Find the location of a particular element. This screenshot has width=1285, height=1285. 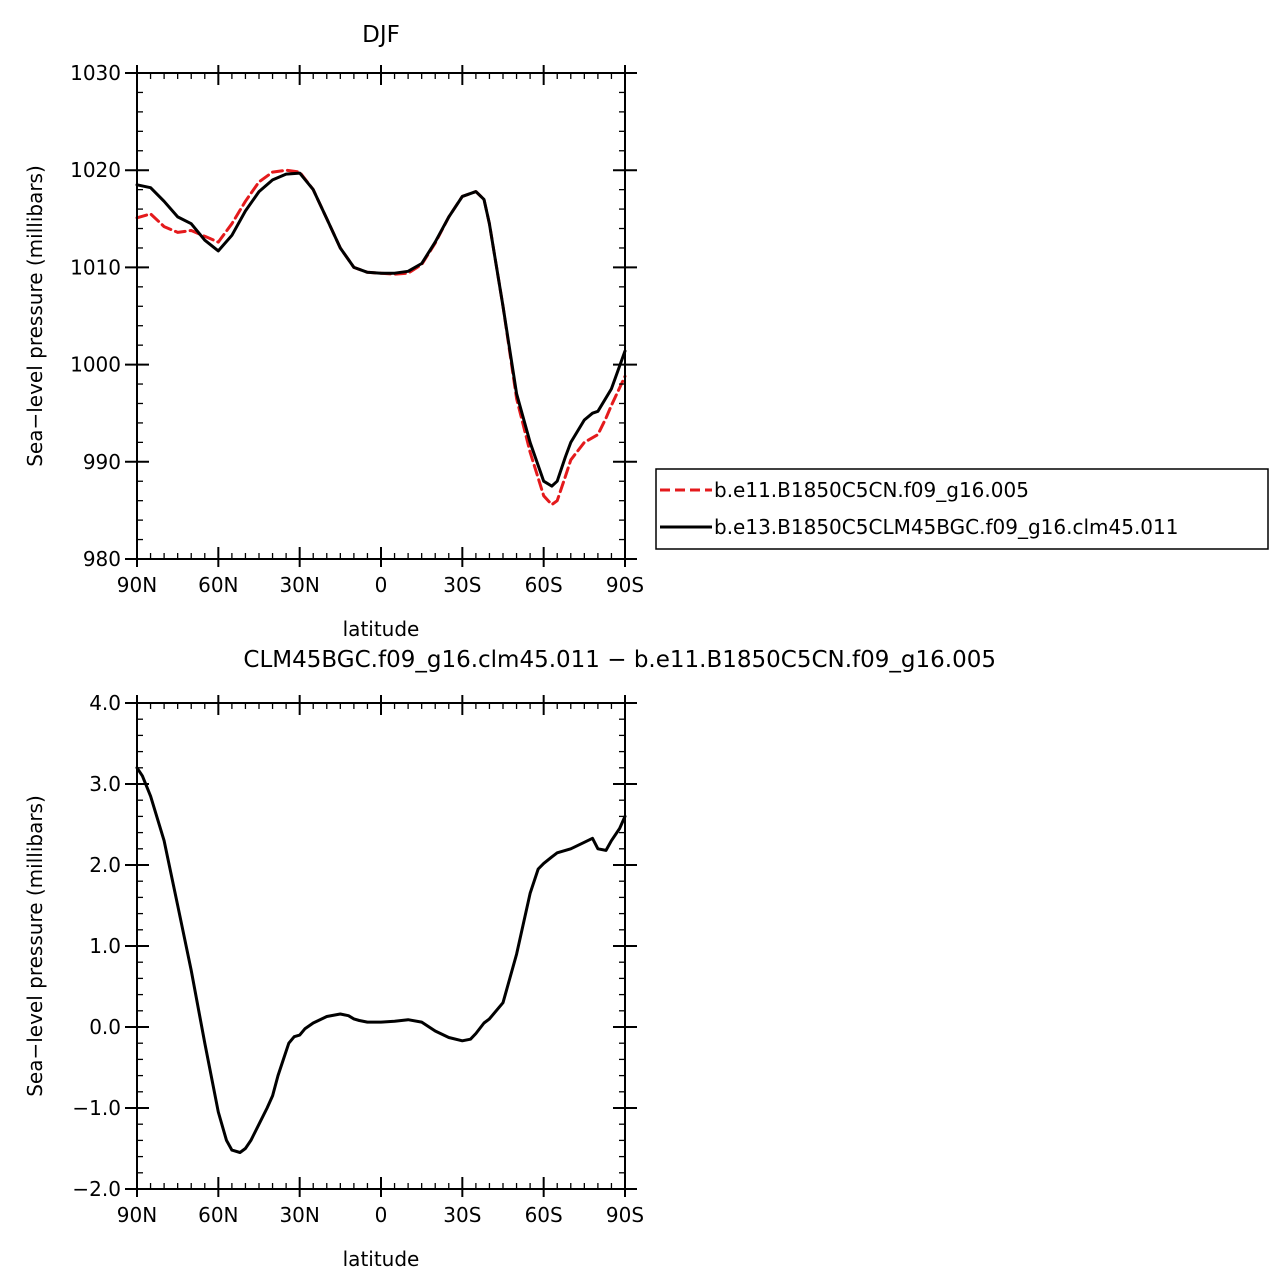

chart-top-frame is located at coordinates (381, 316).